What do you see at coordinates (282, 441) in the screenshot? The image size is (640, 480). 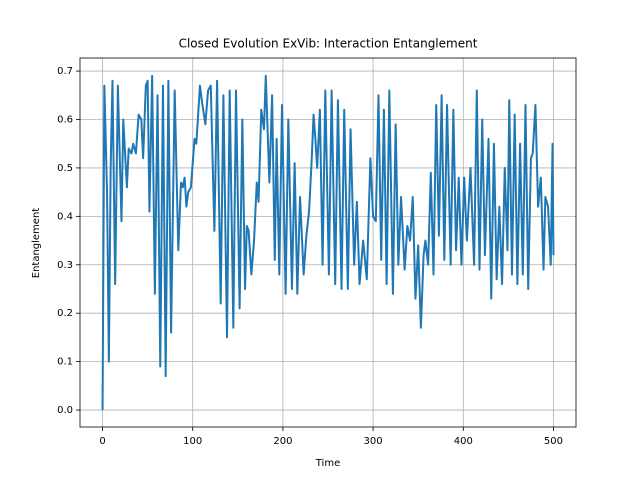 I see `x-tick-label: 200` at bounding box center [282, 441].